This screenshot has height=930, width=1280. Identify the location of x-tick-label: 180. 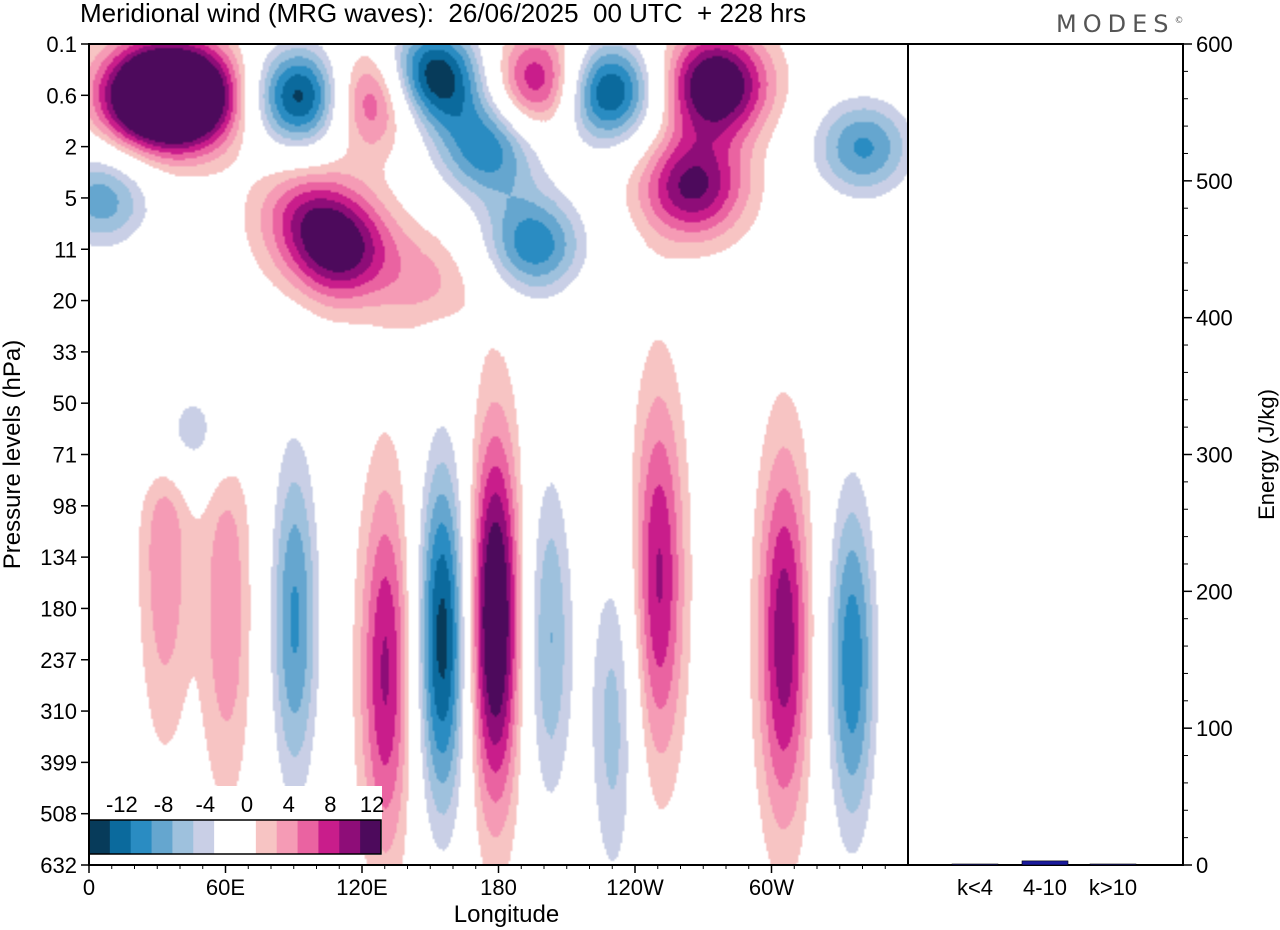
(498, 887).